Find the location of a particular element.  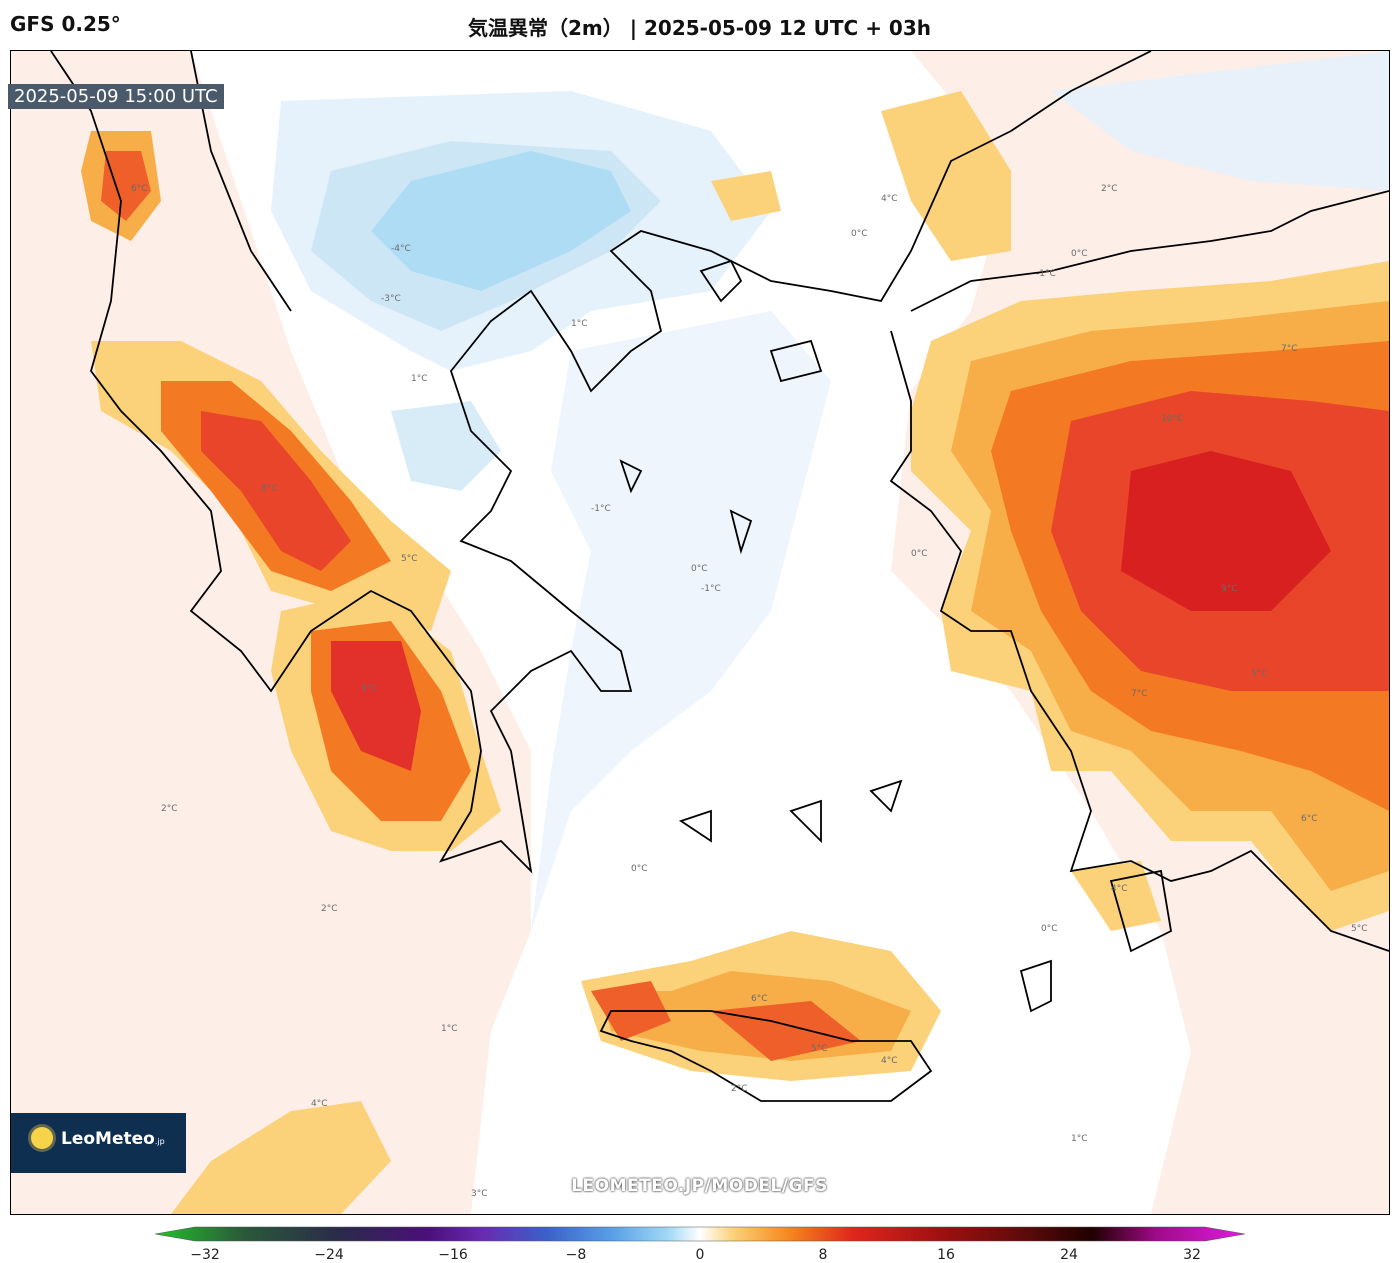

colorbar-gradient is located at coordinates (700, 1234).